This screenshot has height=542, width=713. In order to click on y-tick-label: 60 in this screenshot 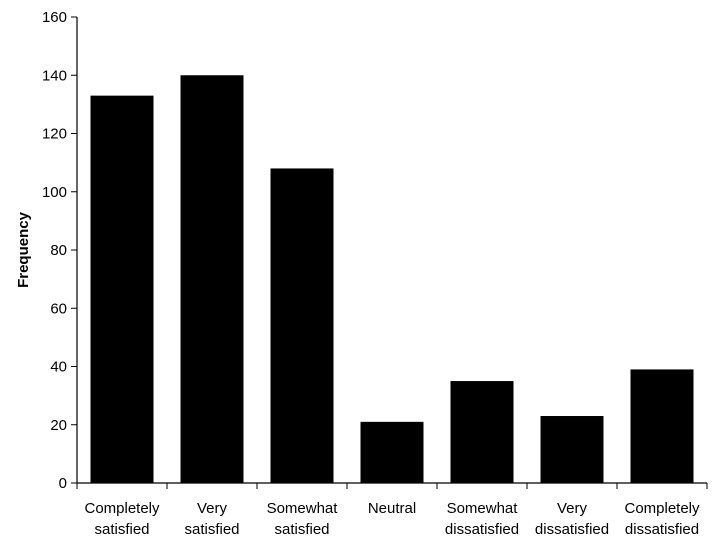, I will do `click(58, 308)`.